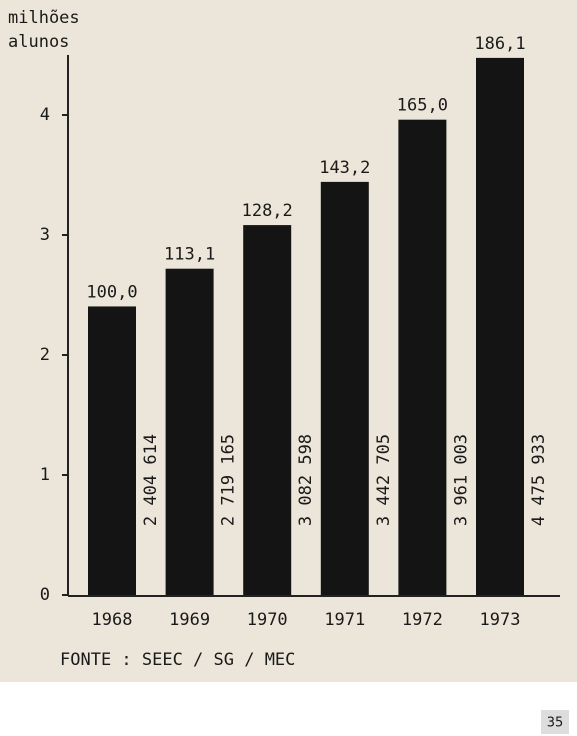 The image size is (577, 736). What do you see at coordinates (267, 620) in the screenshot?
I see `x-tick-label: 1970` at bounding box center [267, 620].